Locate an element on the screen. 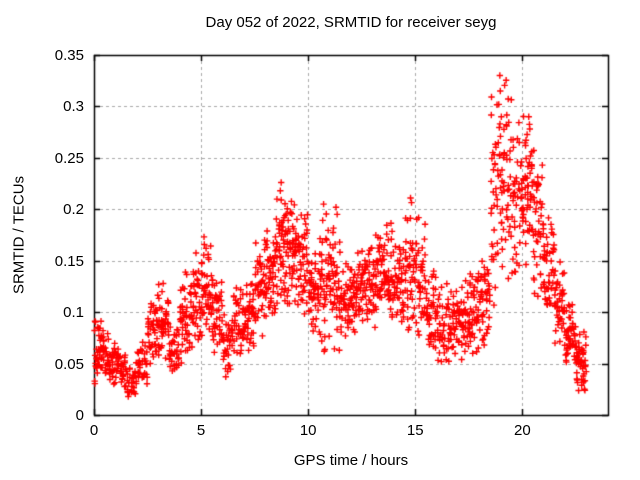 This screenshot has width=640, height=480. x-tick-label: 10 is located at coordinates (308, 430).